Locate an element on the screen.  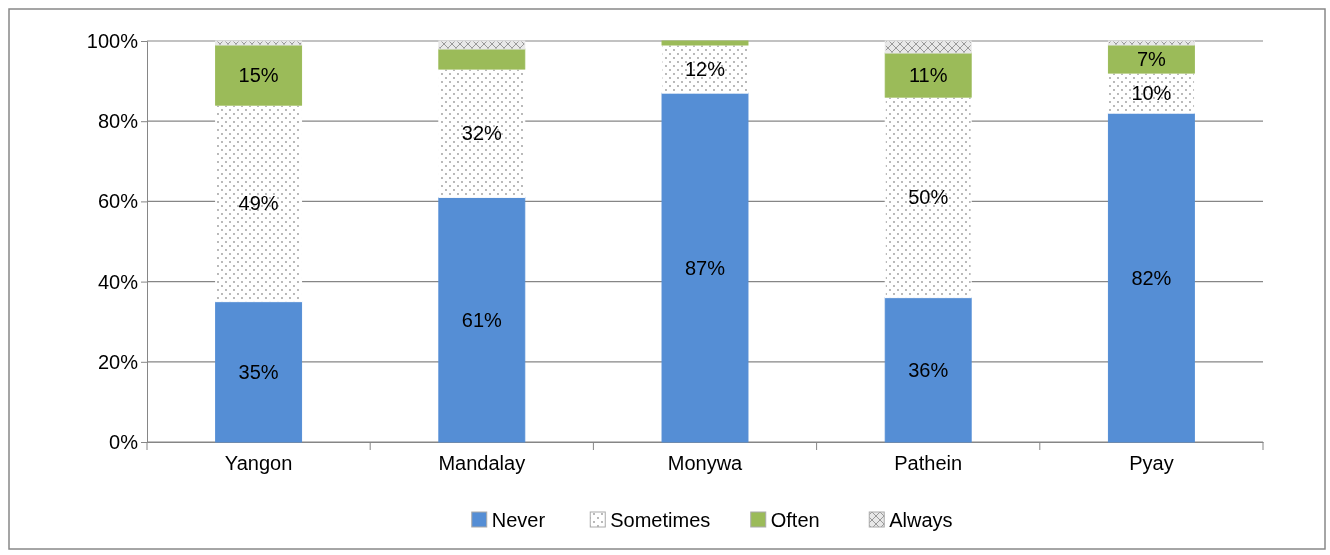
y-tick-label: 100% is located at coordinates (112, 40).